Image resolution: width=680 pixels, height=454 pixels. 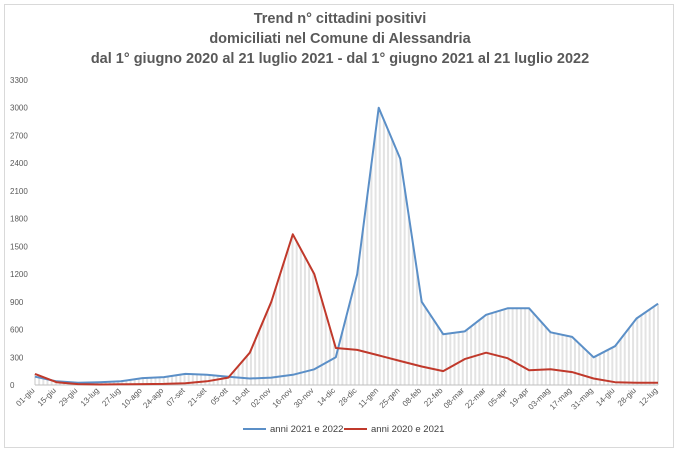 What do you see at coordinates (68, 397) in the screenshot?
I see `x-tick-label: 29-giu` at bounding box center [68, 397].